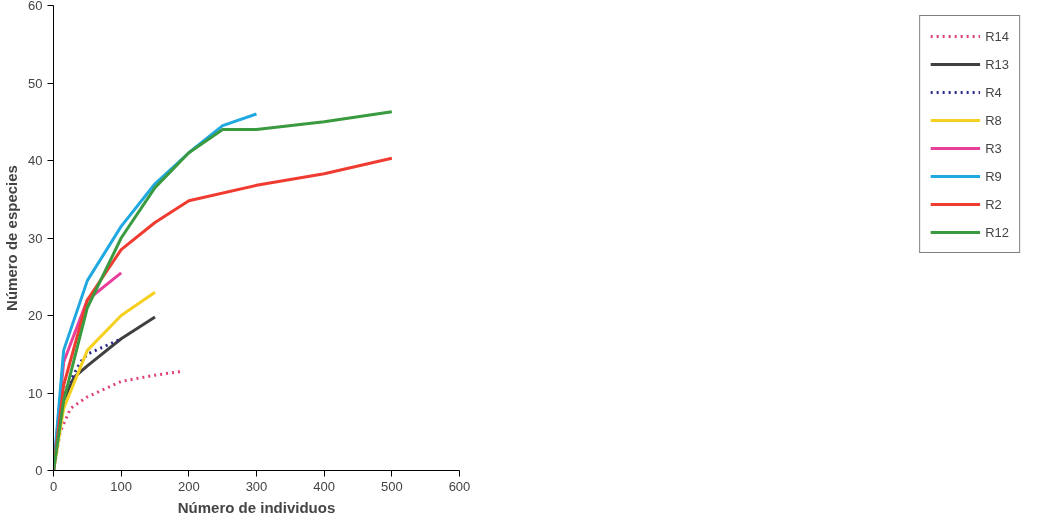 The height and width of the screenshot is (526, 1038). I want to click on y-tick-label: 0, so click(39, 470).